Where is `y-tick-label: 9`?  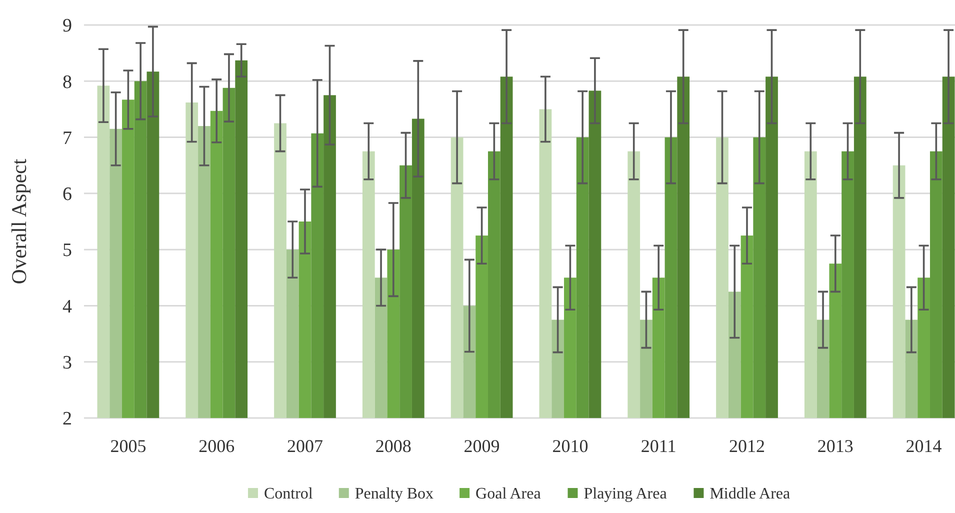 y-tick-label: 9 is located at coordinates (67, 26).